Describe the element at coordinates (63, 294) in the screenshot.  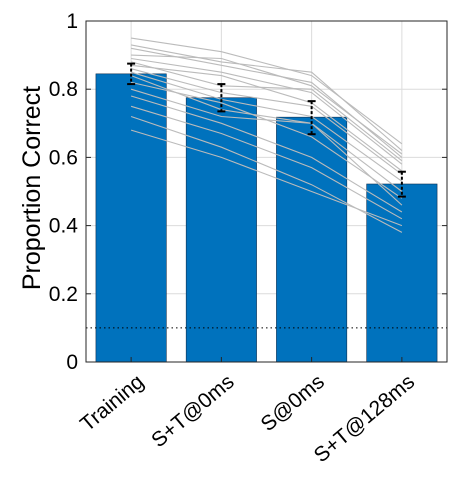
I see `y-tick-label-1: 0.2` at that location.